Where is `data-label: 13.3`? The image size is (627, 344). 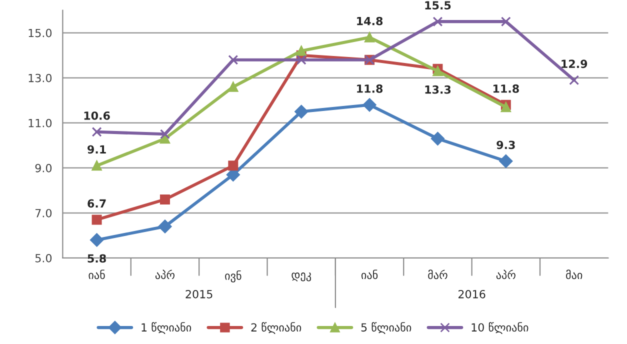
data-label: 13.3 is located at coordinates (438, 89).